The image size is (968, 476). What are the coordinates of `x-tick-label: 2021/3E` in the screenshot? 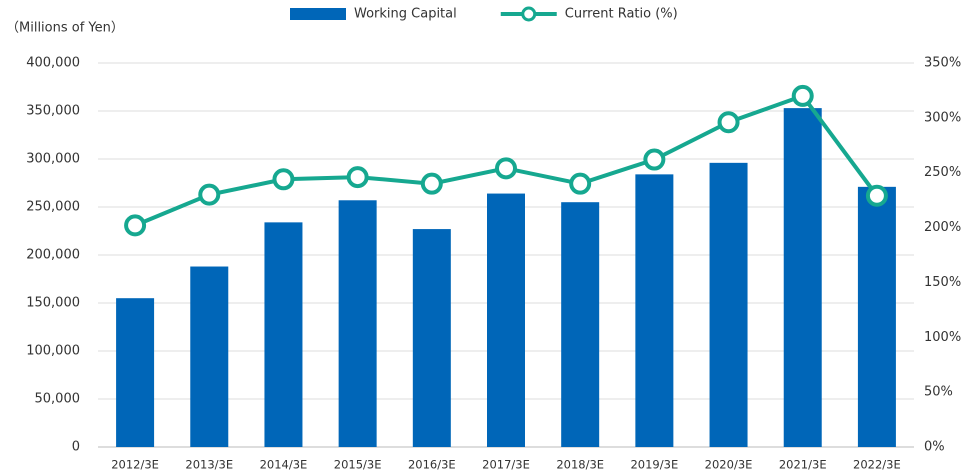 It's located at (803, 465).